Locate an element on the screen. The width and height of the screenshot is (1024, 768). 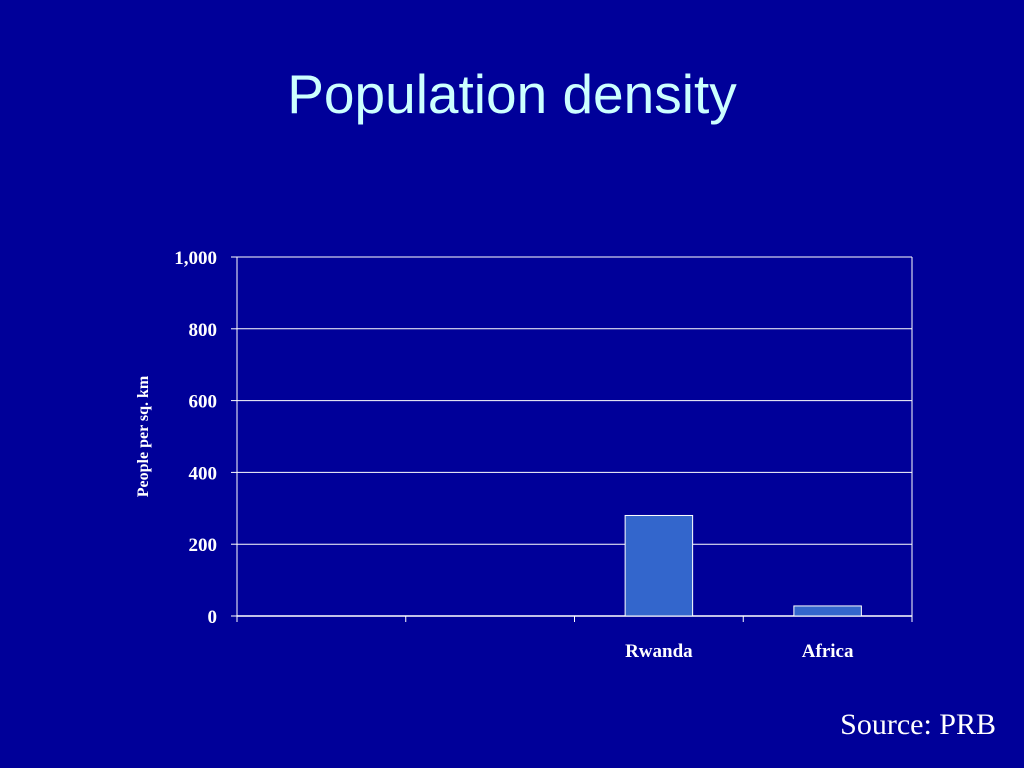
x-category-label: Africa is located at coordinates (828, 651).